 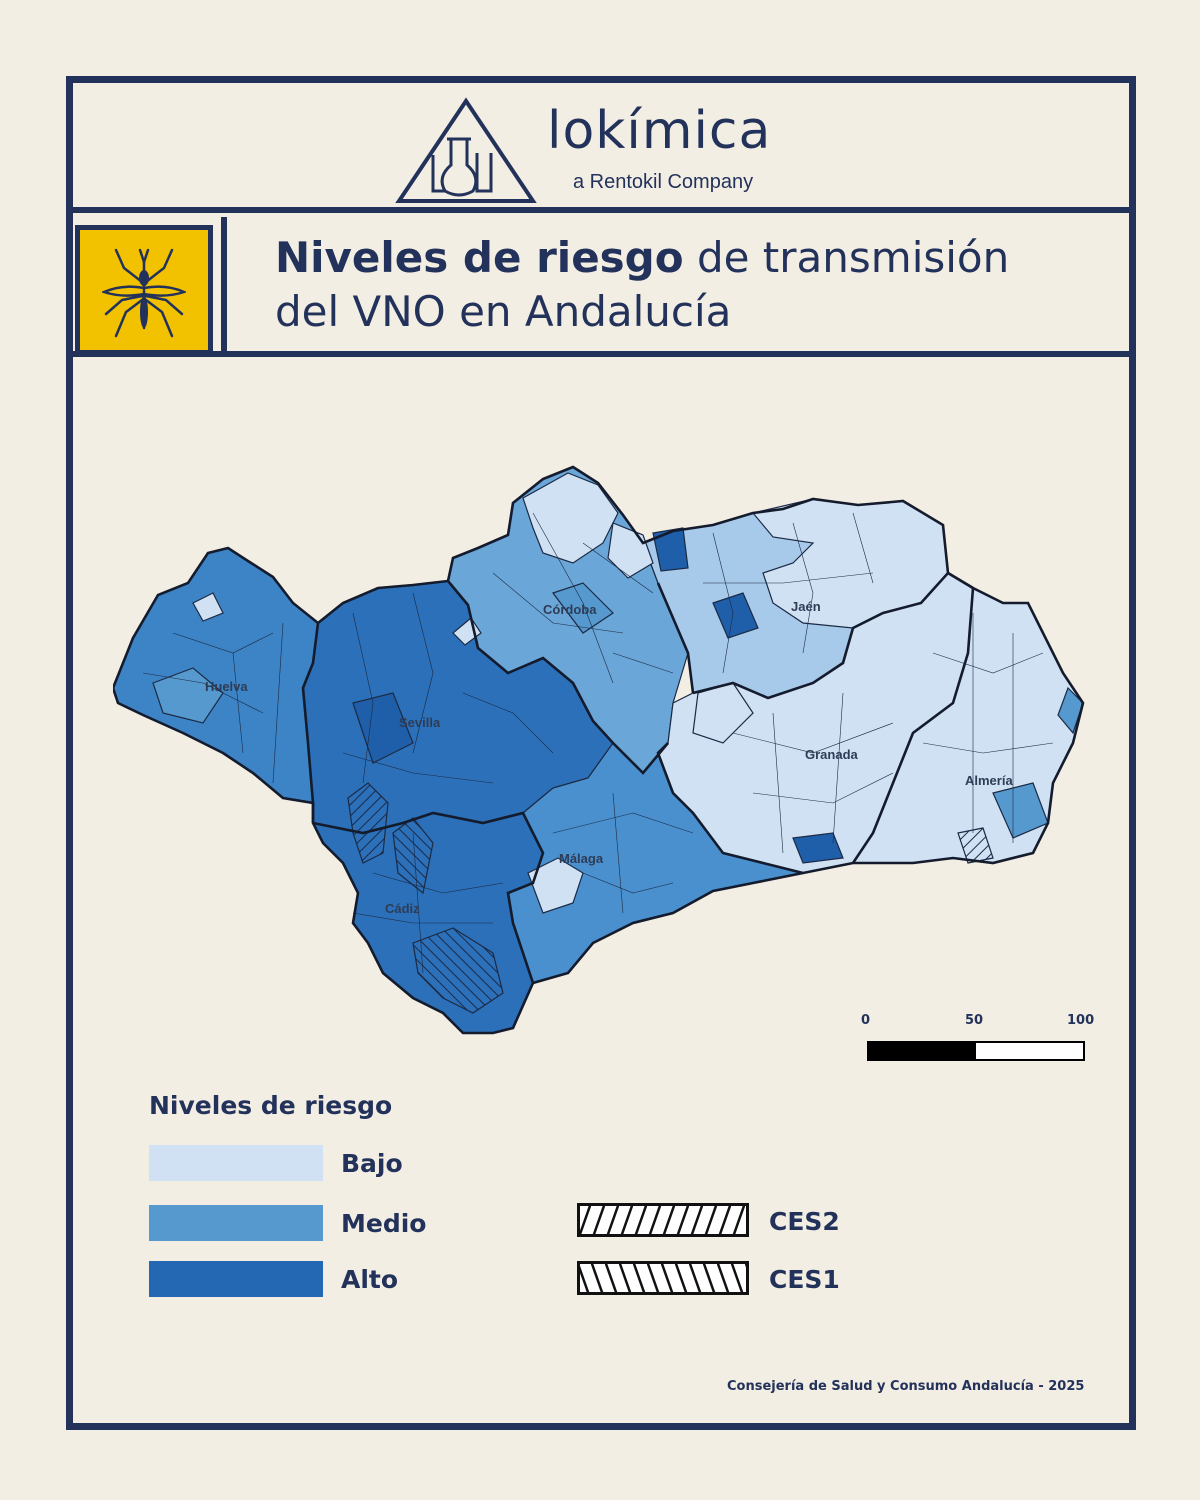 What do you see at coordinates (1081, 1020) in the screenshot?
I see `scale-tick-100: 100` at bounding box center [1081, 1020].